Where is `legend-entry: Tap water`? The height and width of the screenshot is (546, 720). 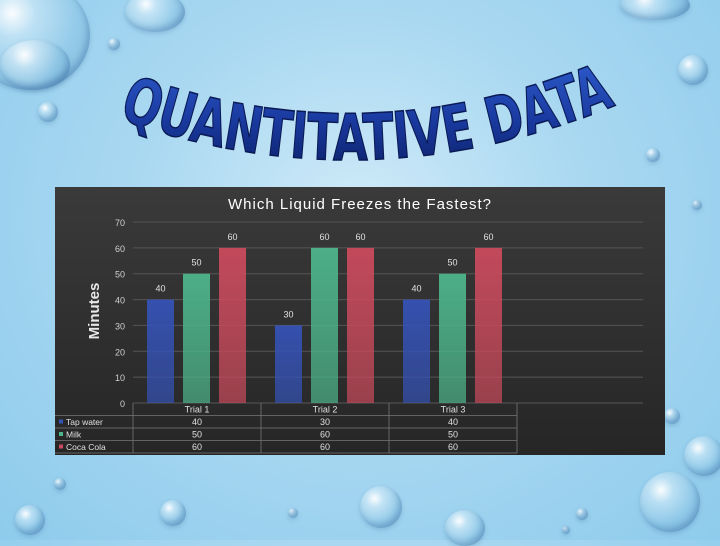 legend-entry: Tap water is located at coordinates (84, 422).